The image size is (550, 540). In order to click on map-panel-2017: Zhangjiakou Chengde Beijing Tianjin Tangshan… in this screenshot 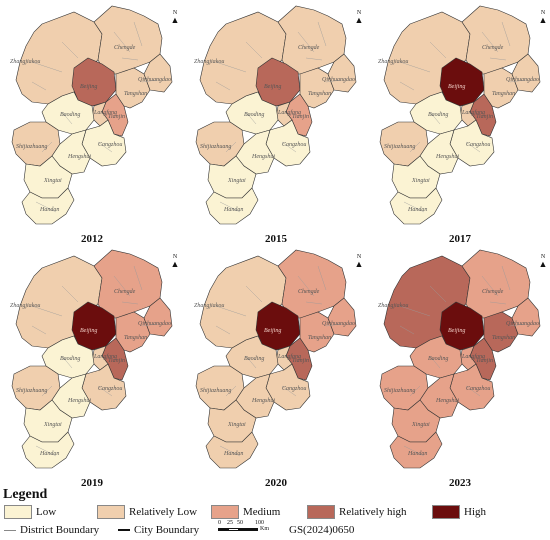, I will do `click(460, 124)`.